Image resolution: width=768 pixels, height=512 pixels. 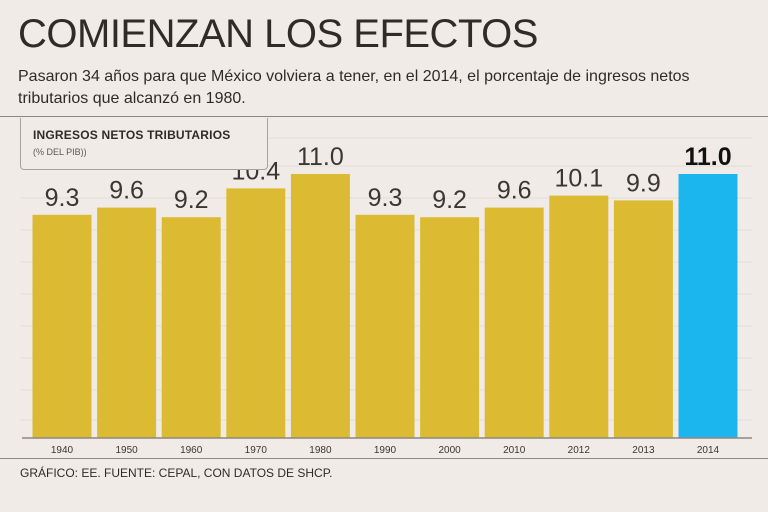 What do you see at coordinates (126, 450) in the screenshot?
I see `category-label-1950: 1950` at bounding box center [126, 450].